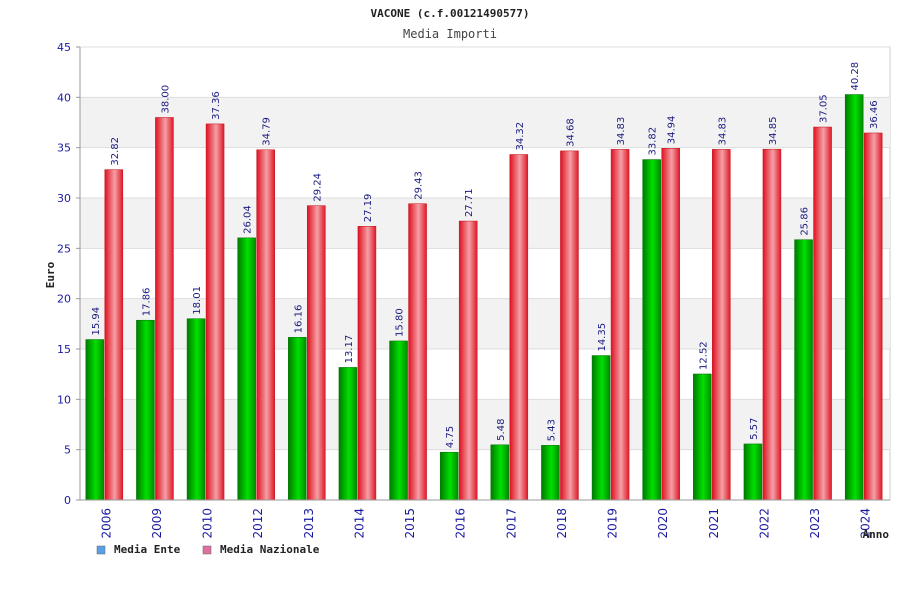  I want to click on data-label: 13.17, so click(349, 349).